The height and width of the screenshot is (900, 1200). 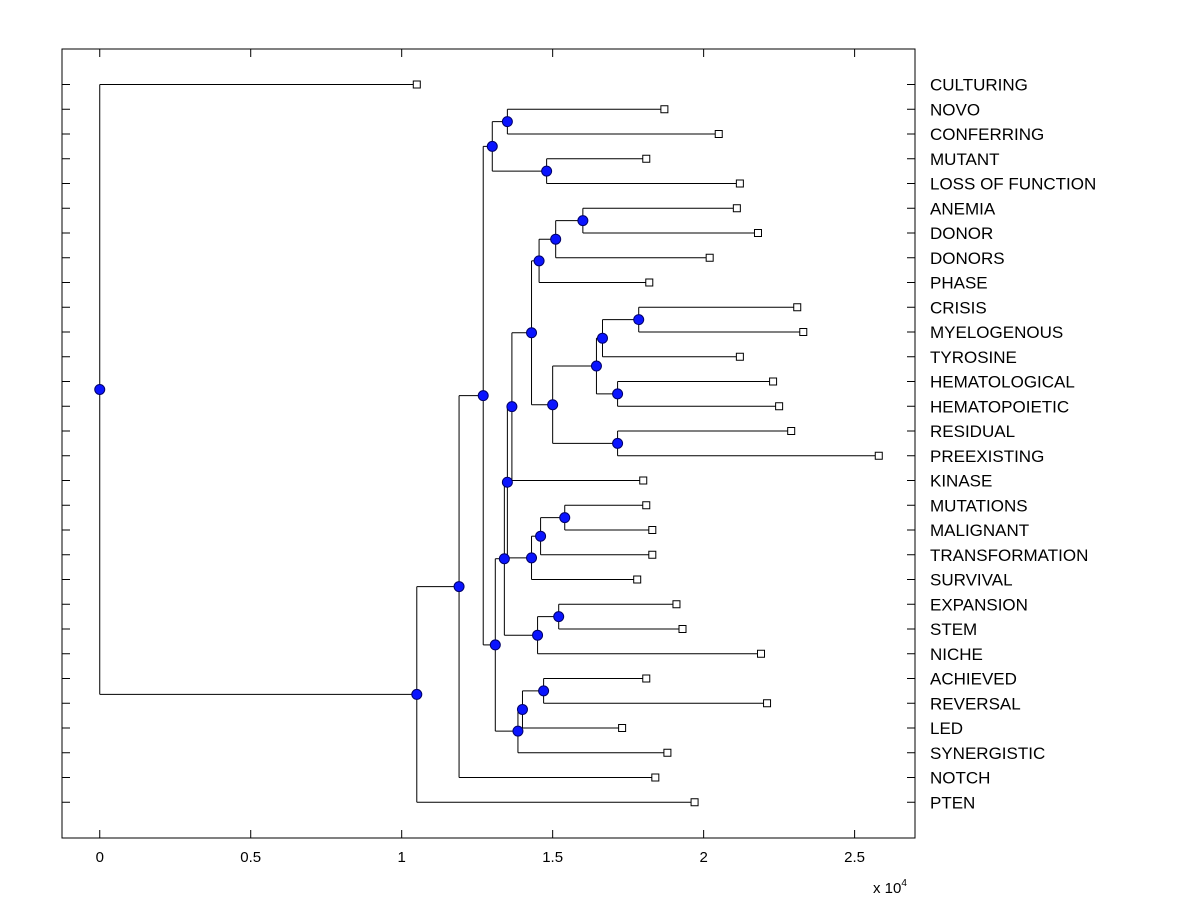 I want to click on node-marker-n23, so click(x=522, y=709).